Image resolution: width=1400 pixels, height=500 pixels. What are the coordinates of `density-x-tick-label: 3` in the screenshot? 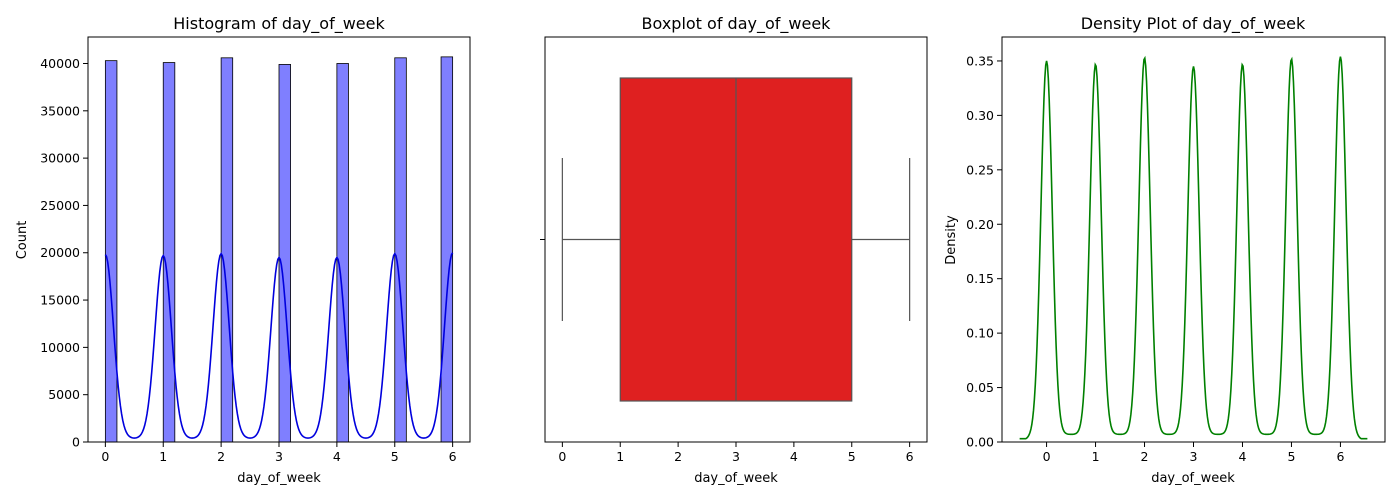 It's located at (1194, 456).